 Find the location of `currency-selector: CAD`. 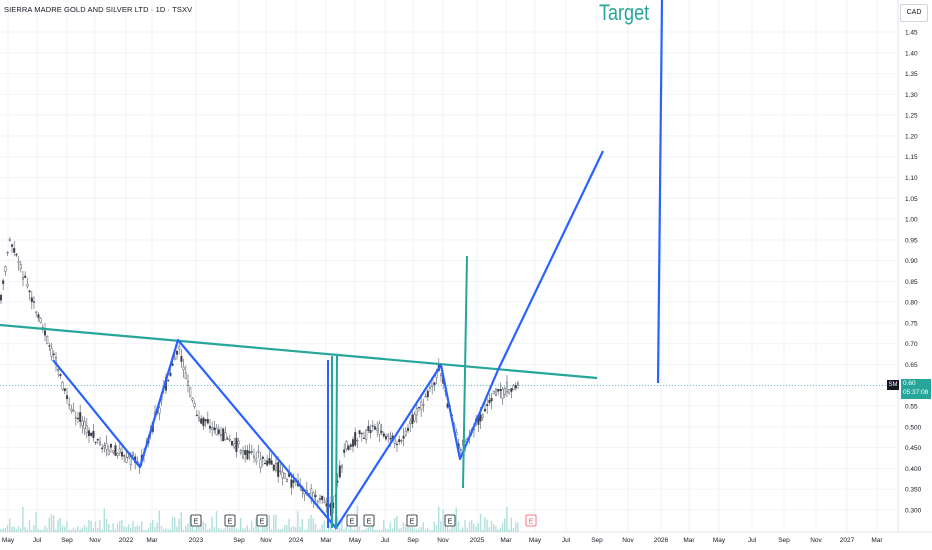

currency-selector: CAD is located at coordinates (914, 13).